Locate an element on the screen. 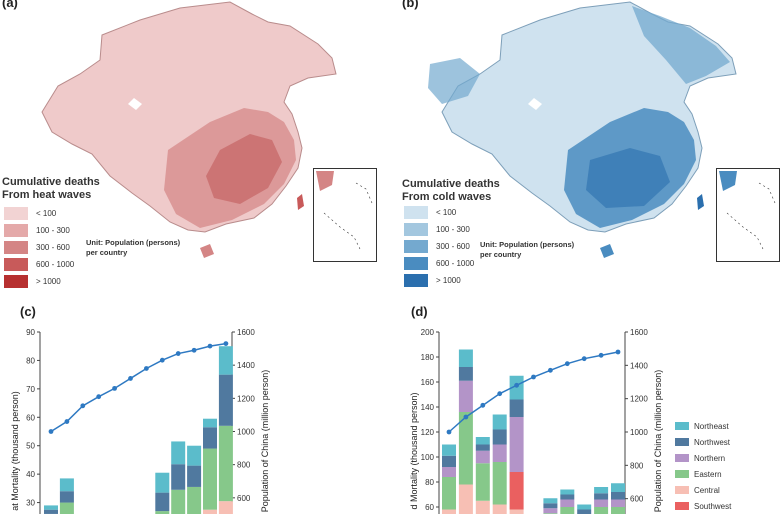  south-china-sea-inset-heat is located at coordinates (345, 215).